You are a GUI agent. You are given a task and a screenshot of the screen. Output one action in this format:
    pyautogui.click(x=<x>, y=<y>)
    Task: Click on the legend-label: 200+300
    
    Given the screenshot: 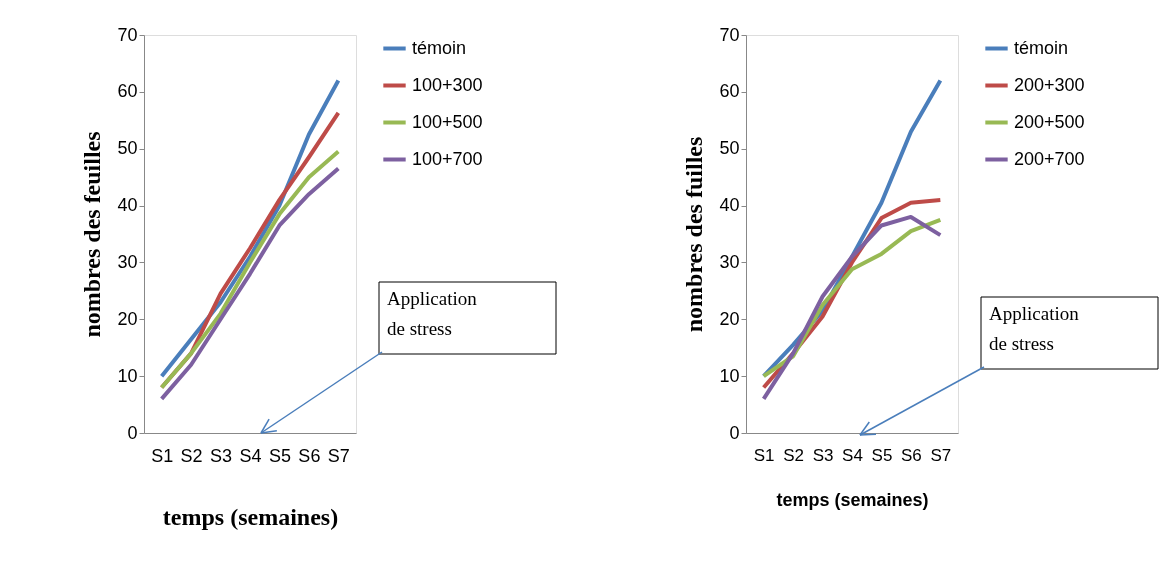 What is the action you would take?
    pyautogui.click(x=1049, y=84)
    